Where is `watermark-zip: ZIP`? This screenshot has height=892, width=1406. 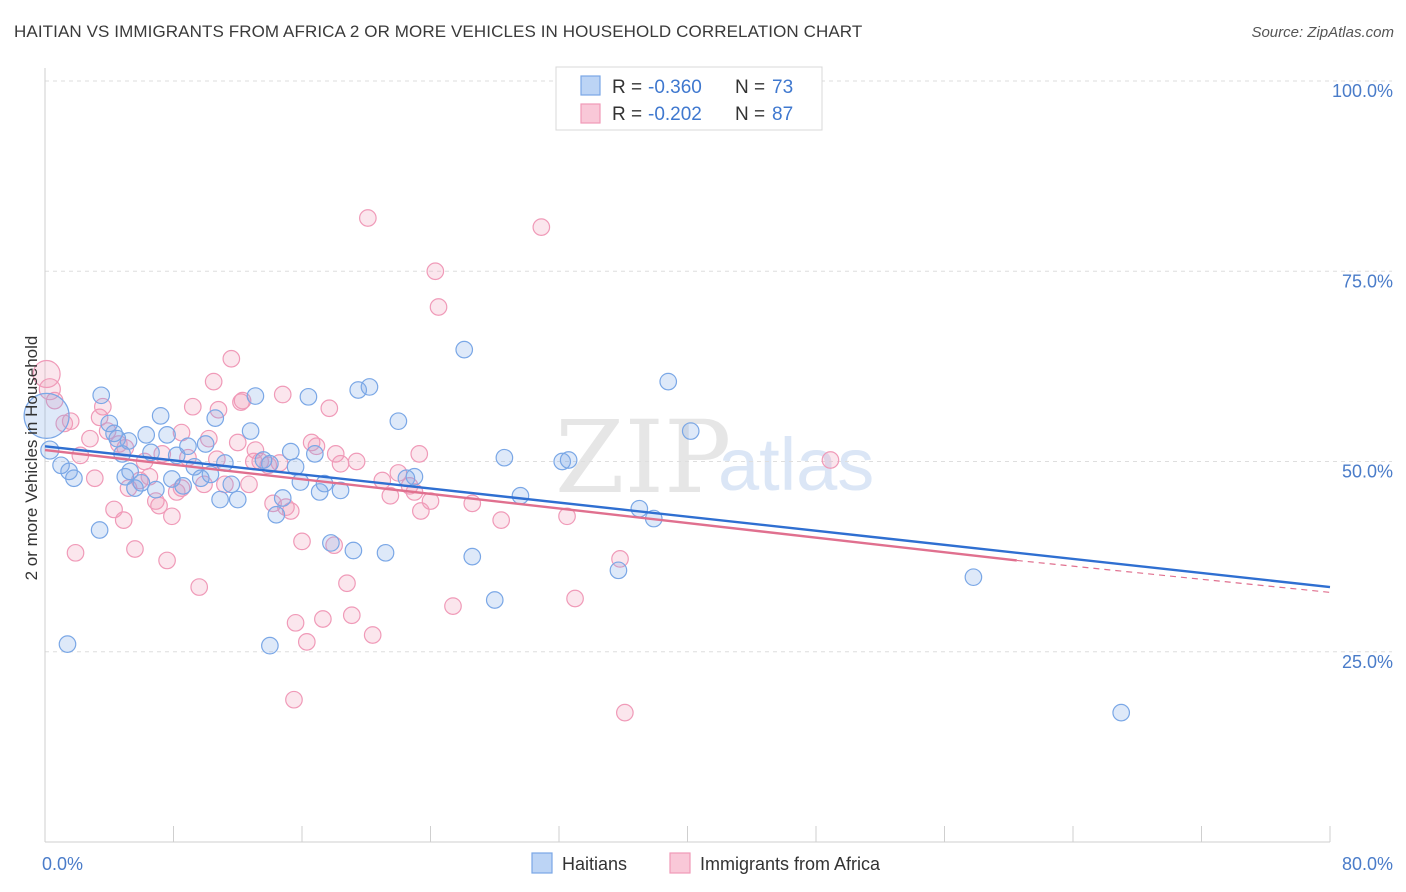 watermark-zip: ZIP is located at coordinates (643, 457).